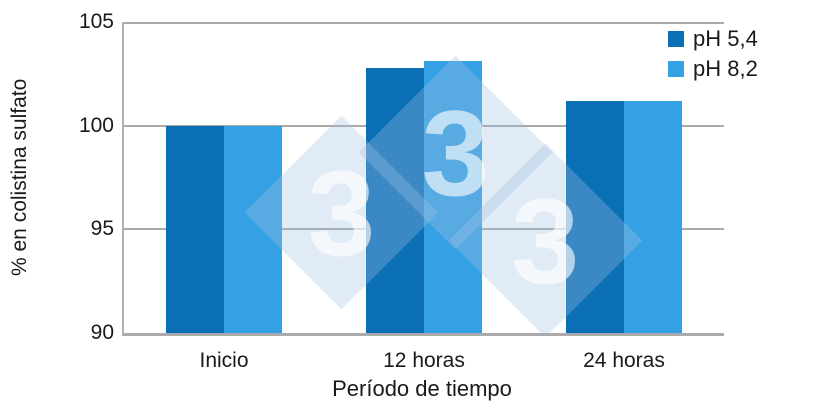 The height and width of the screenshot is (412, 820). I want to click on bar-ph-8-2-inicio, so click(253, 229).